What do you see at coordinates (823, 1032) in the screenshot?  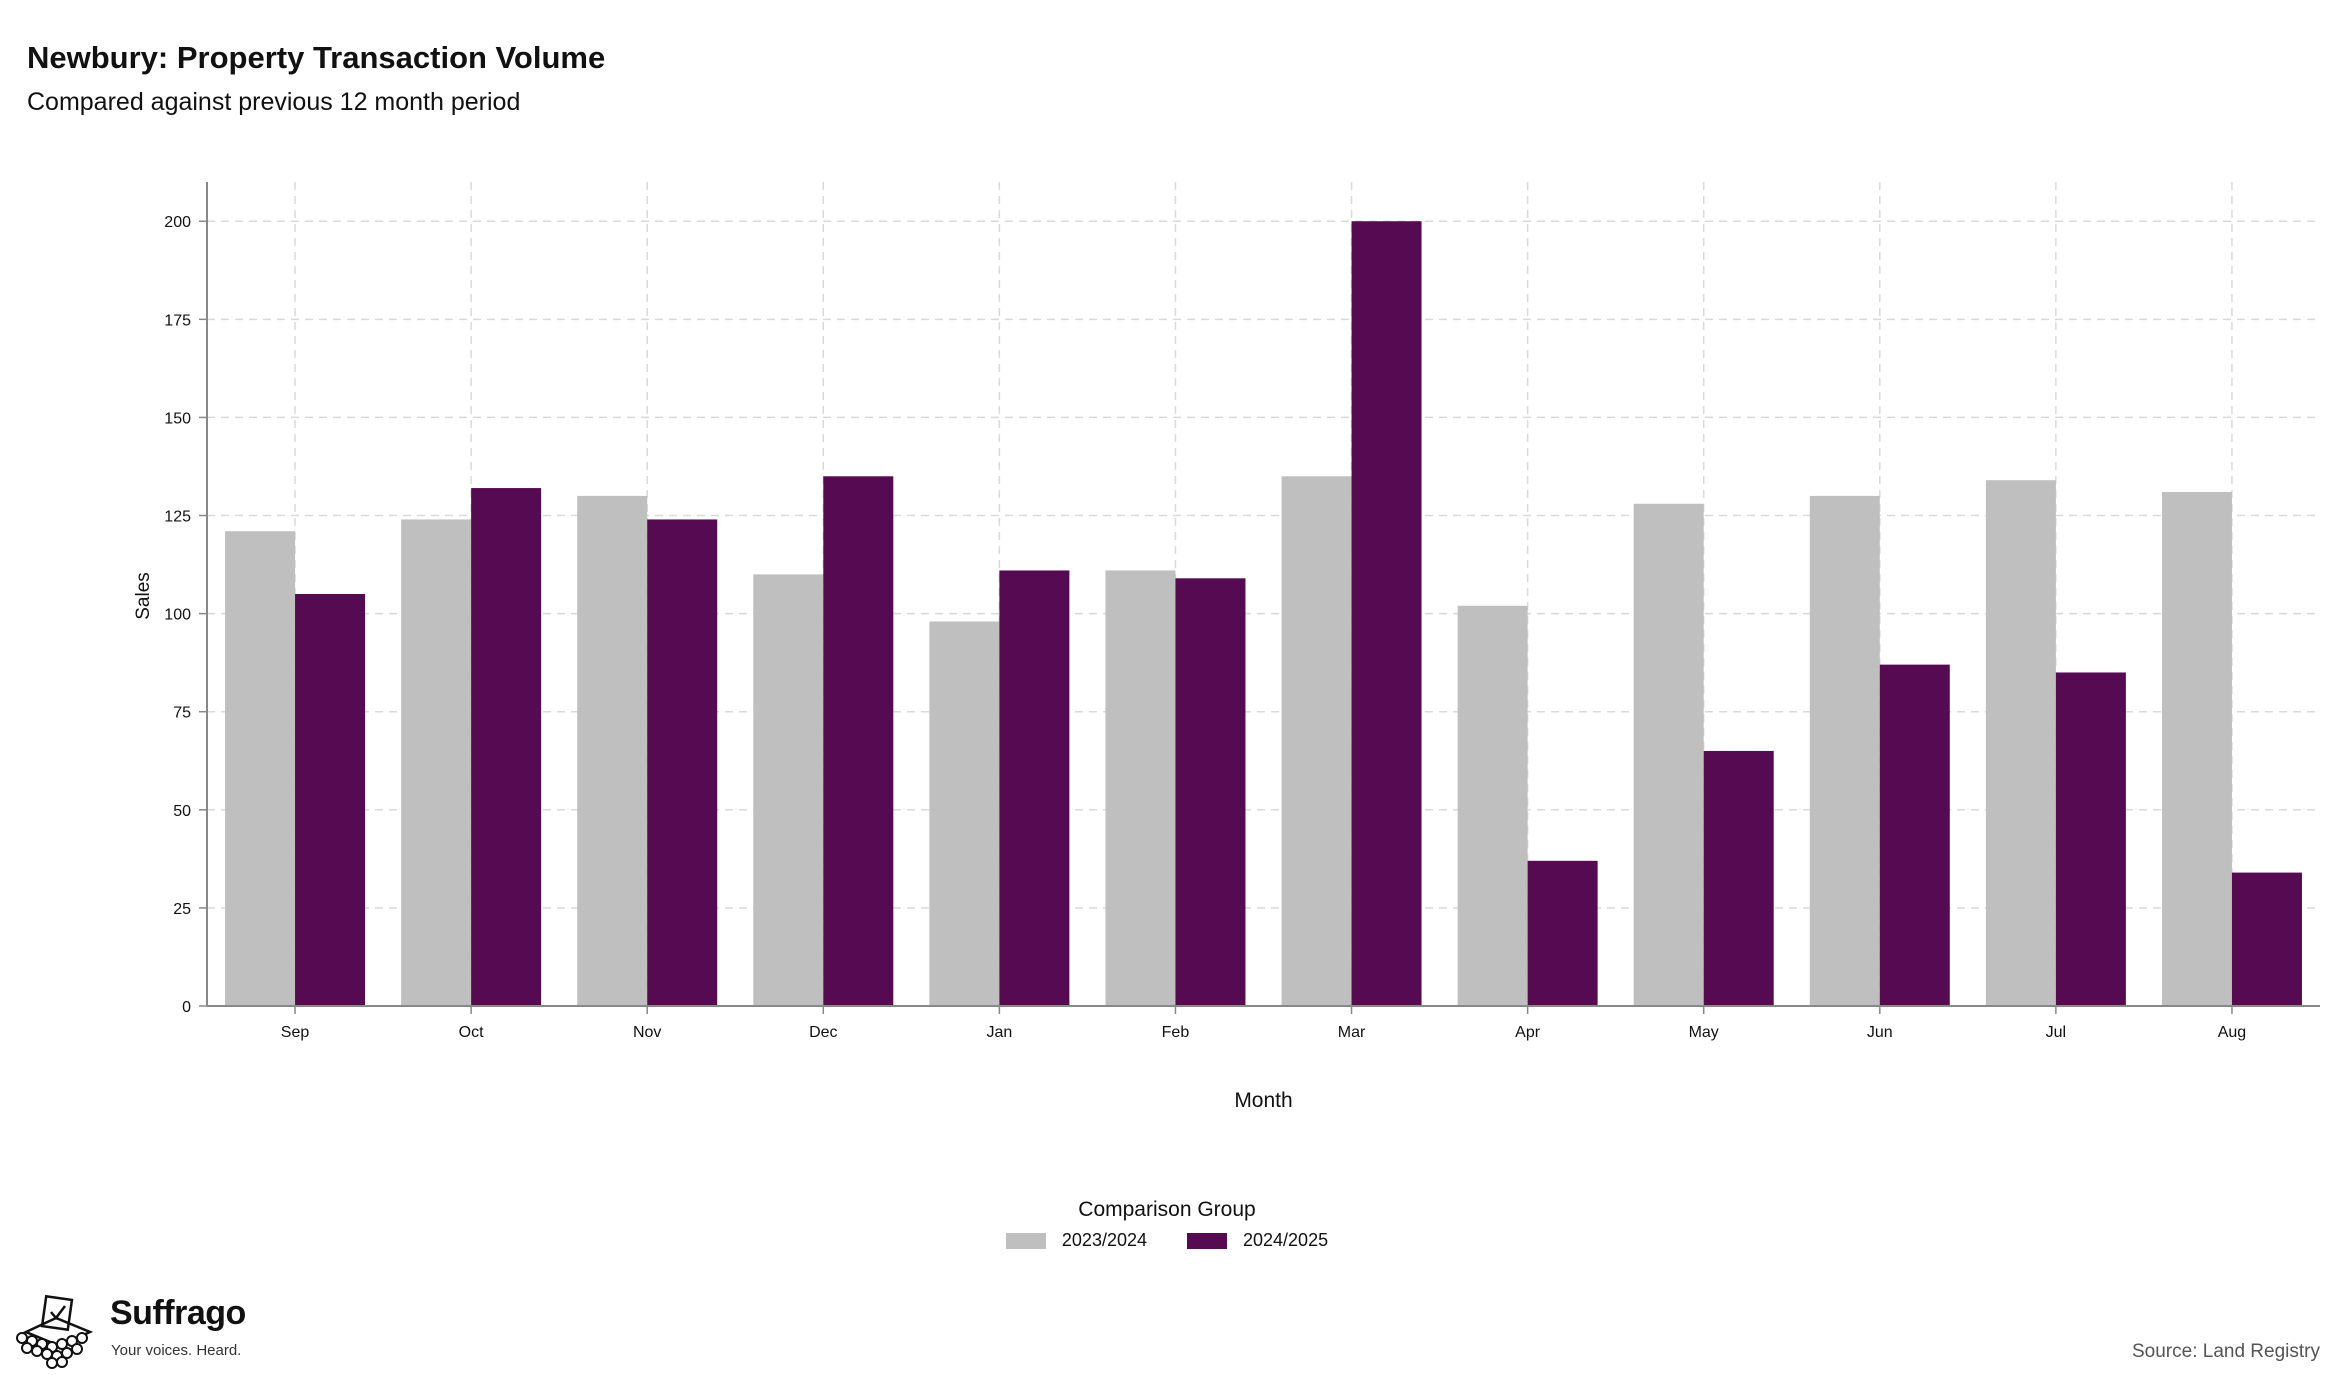 I see `x-tick-label: Dec` at bounding box center [823, 1032].